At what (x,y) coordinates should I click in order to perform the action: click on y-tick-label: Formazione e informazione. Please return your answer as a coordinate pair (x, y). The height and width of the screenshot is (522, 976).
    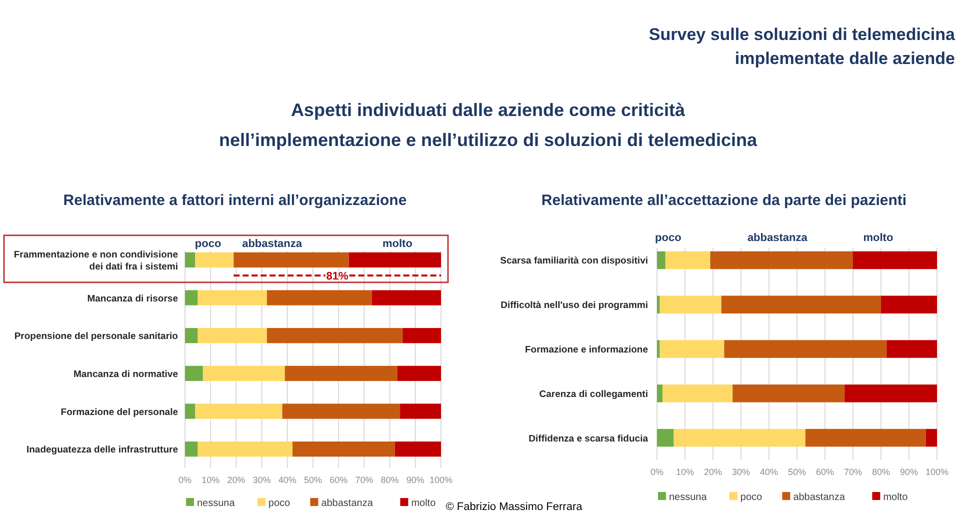
    Looking at the image, I should click on (586, 350).